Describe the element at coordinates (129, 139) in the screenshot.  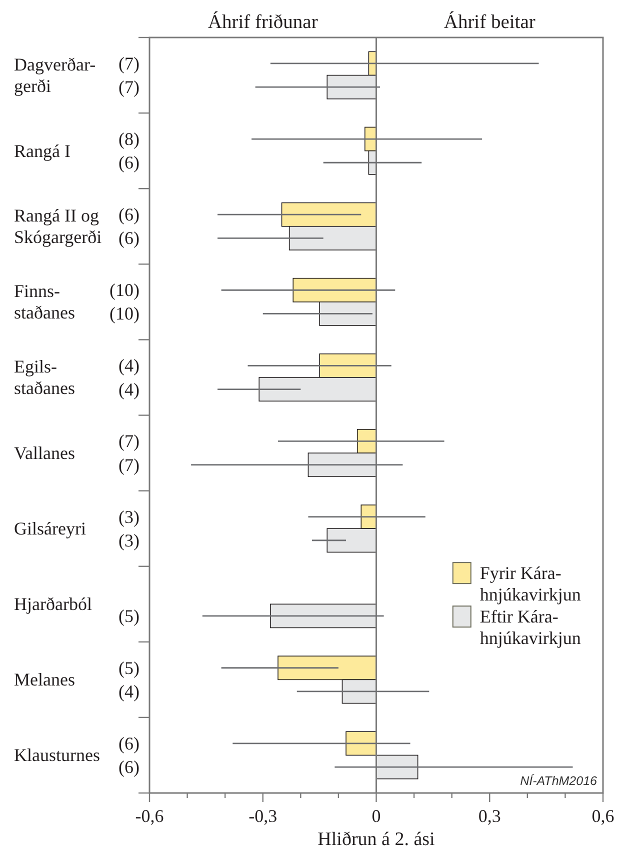
I see `text: (8)` at that location.